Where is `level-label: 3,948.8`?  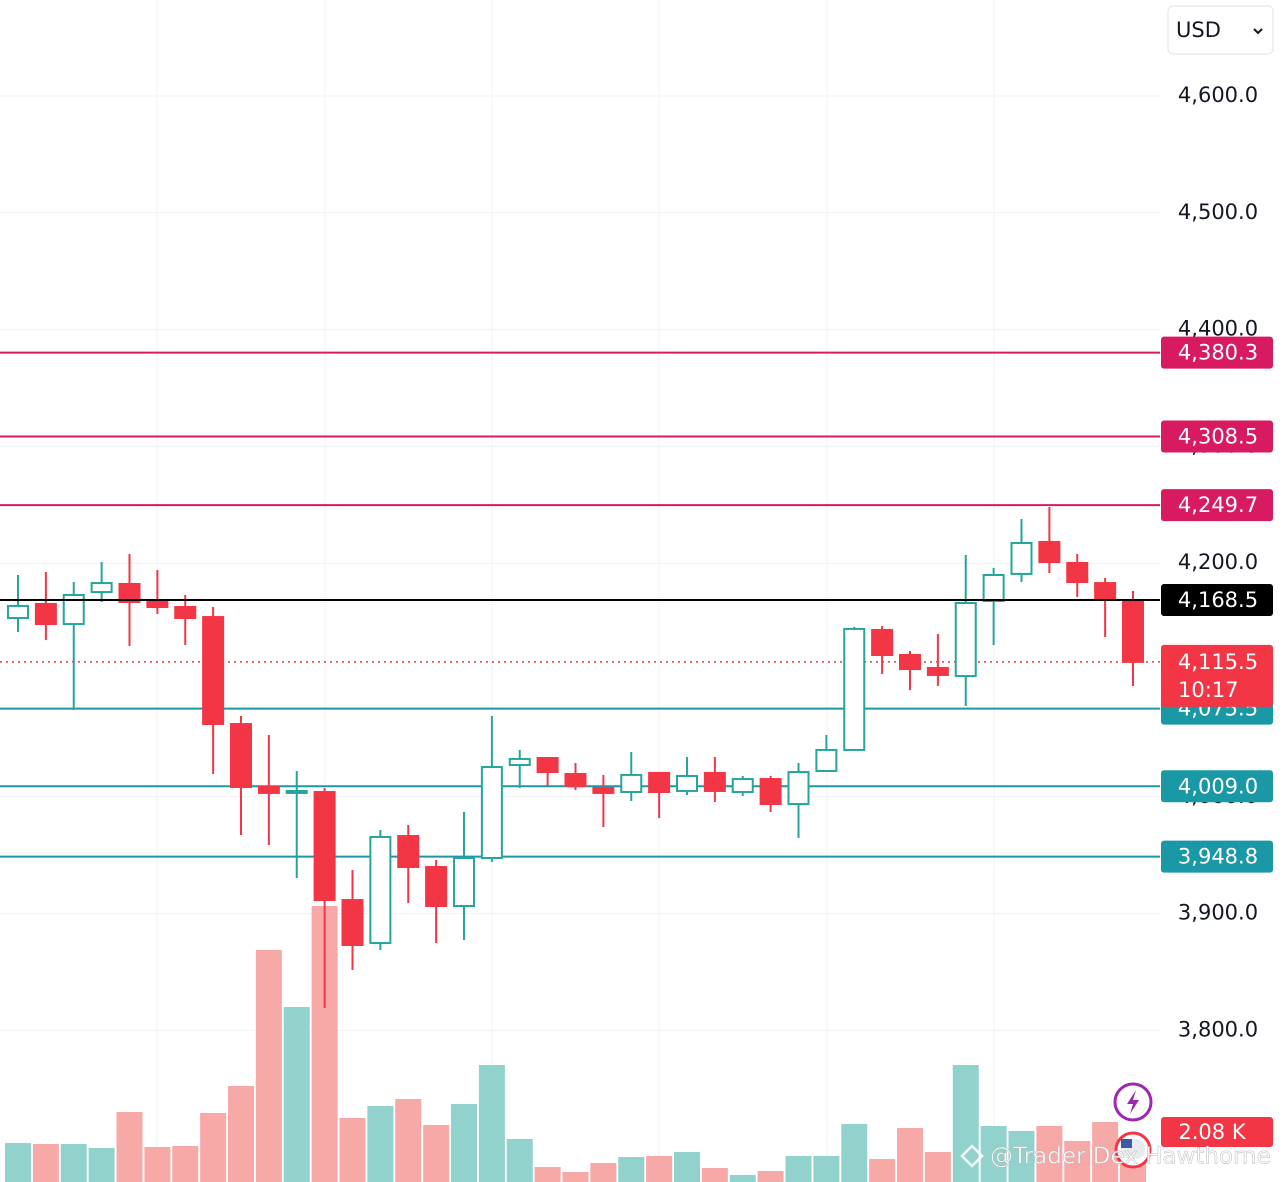
level-label: 3,948.8 is located at coordinates (1218, 857).